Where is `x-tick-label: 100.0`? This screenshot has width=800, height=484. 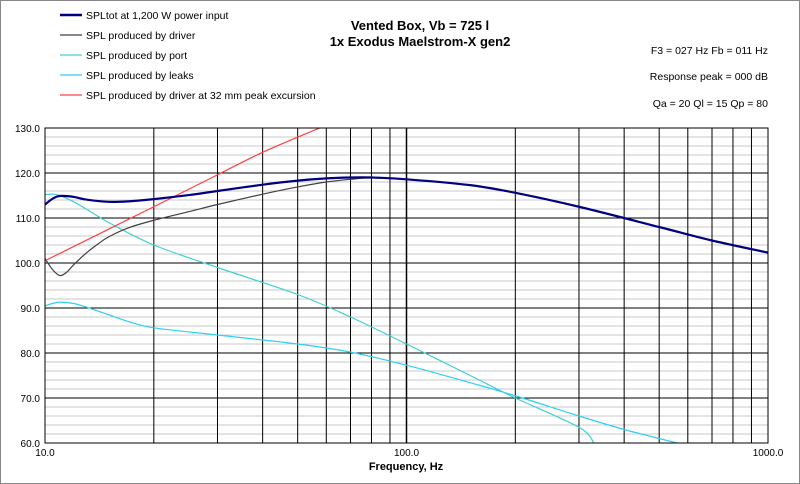
x-tick-label: 100.0 is located at coordinates (406, 453).